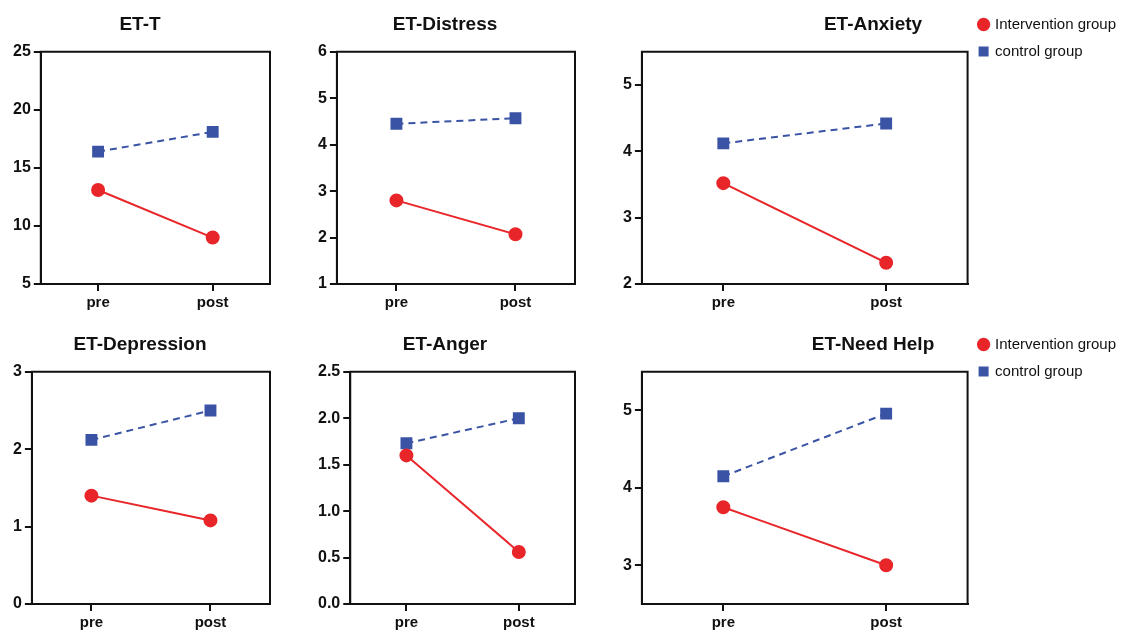  Describe the element at coordinates (329, 371) in the screenshot. I see `y-tick-label: 2.5` at that location.